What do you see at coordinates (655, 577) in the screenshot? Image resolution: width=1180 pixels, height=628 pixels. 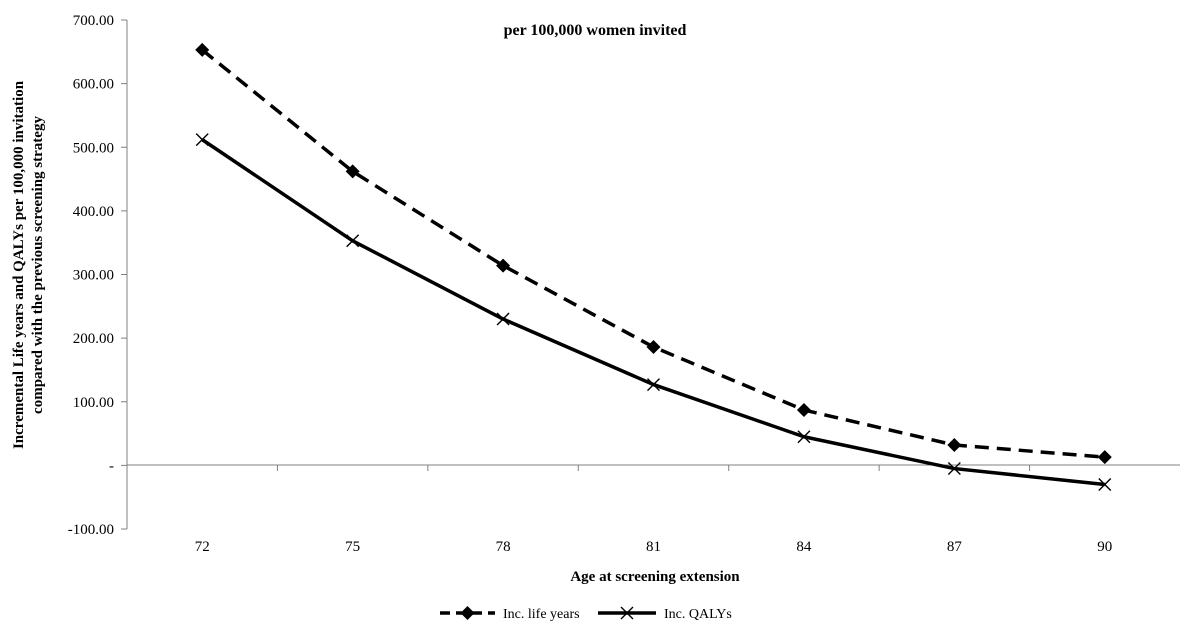 I see `x-axis-title: Age at screening extension` at bounding box center [655, 577].